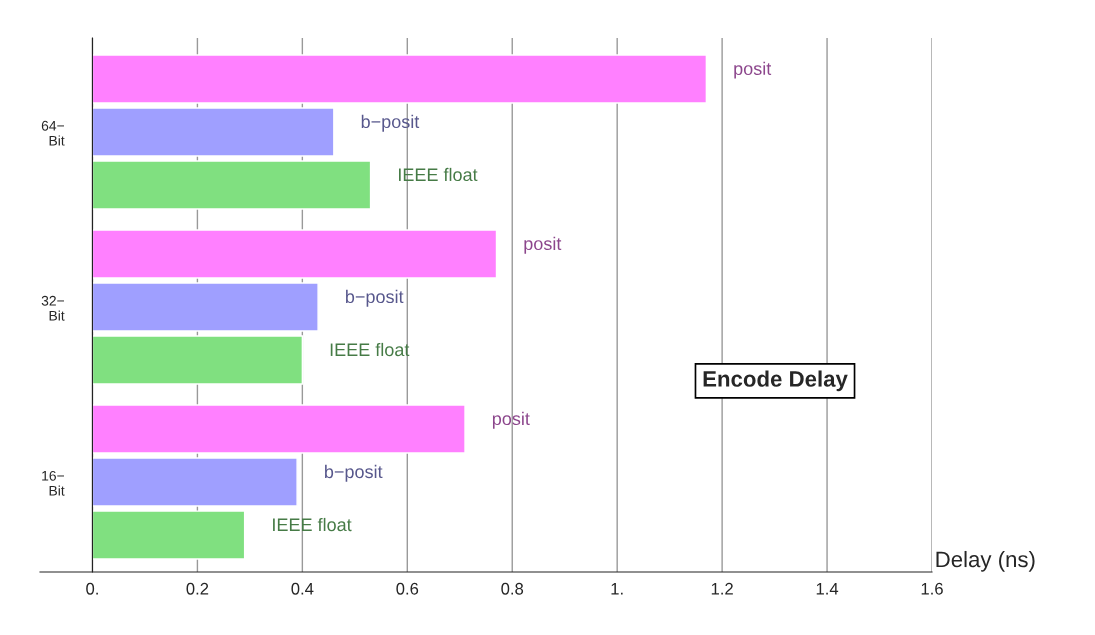  Describe the element at coordinates (753, 70) in the screenshot. I see `series-label: posit` at that location.